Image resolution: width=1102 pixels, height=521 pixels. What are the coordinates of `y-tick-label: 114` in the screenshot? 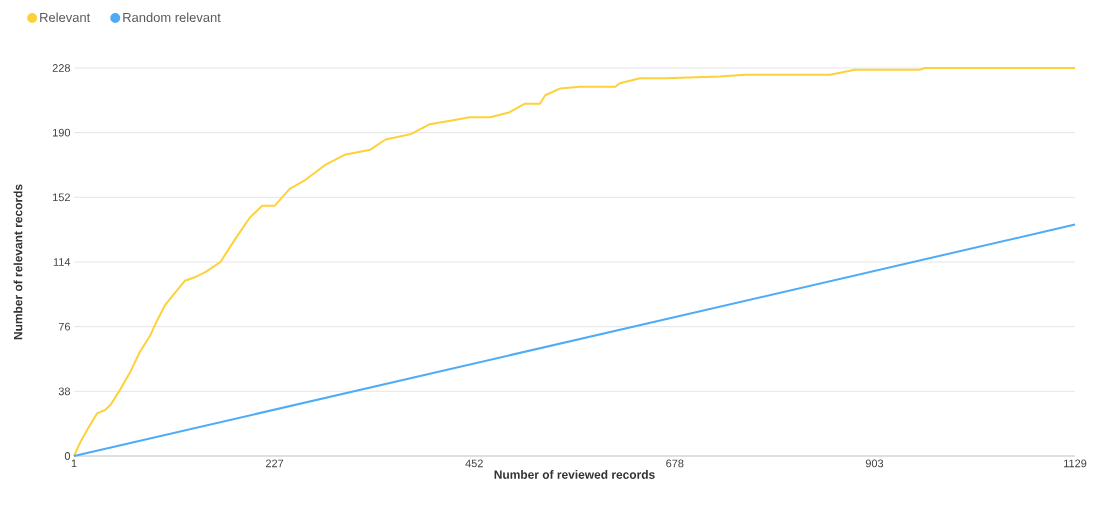 It's located at (62, 262).